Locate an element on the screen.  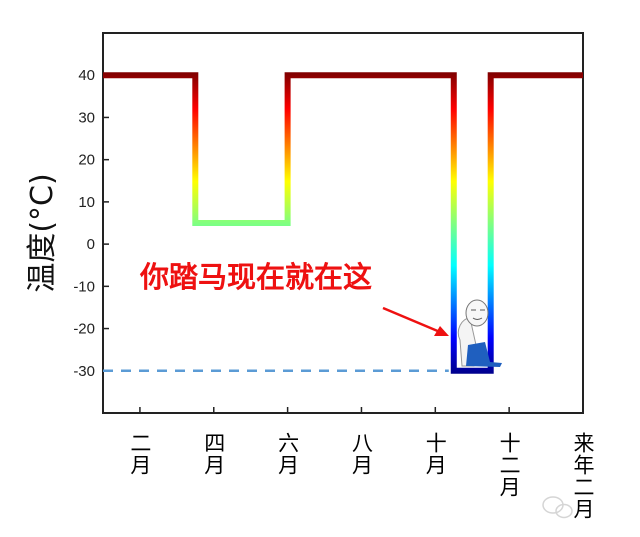
x-tick-label: 六月 is located at coordinates (287, 454).